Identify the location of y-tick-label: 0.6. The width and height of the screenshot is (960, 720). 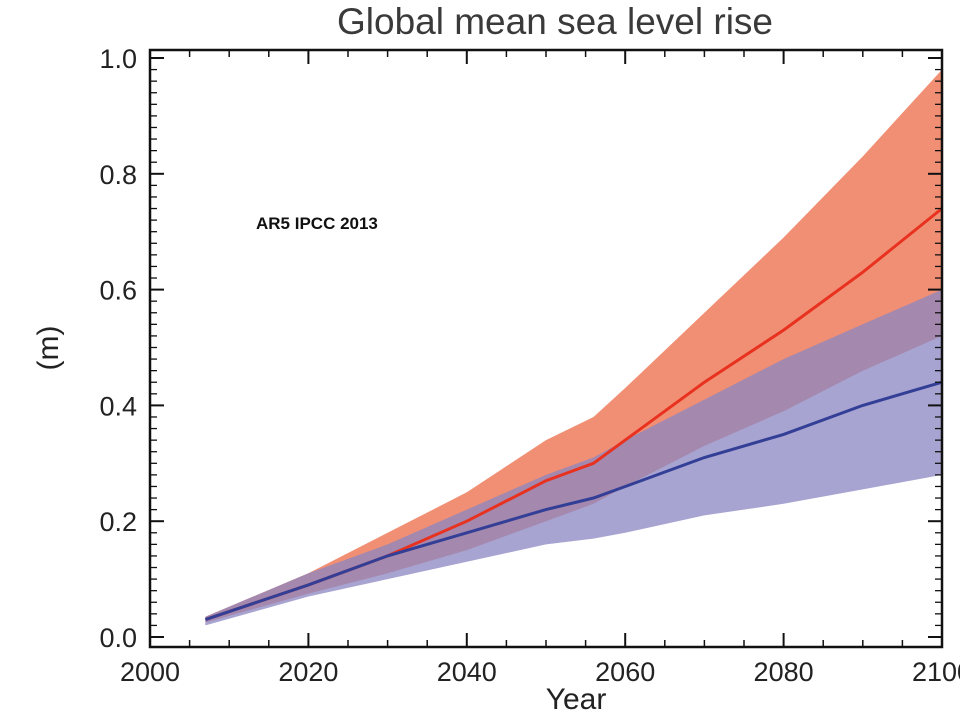
(118, 291).